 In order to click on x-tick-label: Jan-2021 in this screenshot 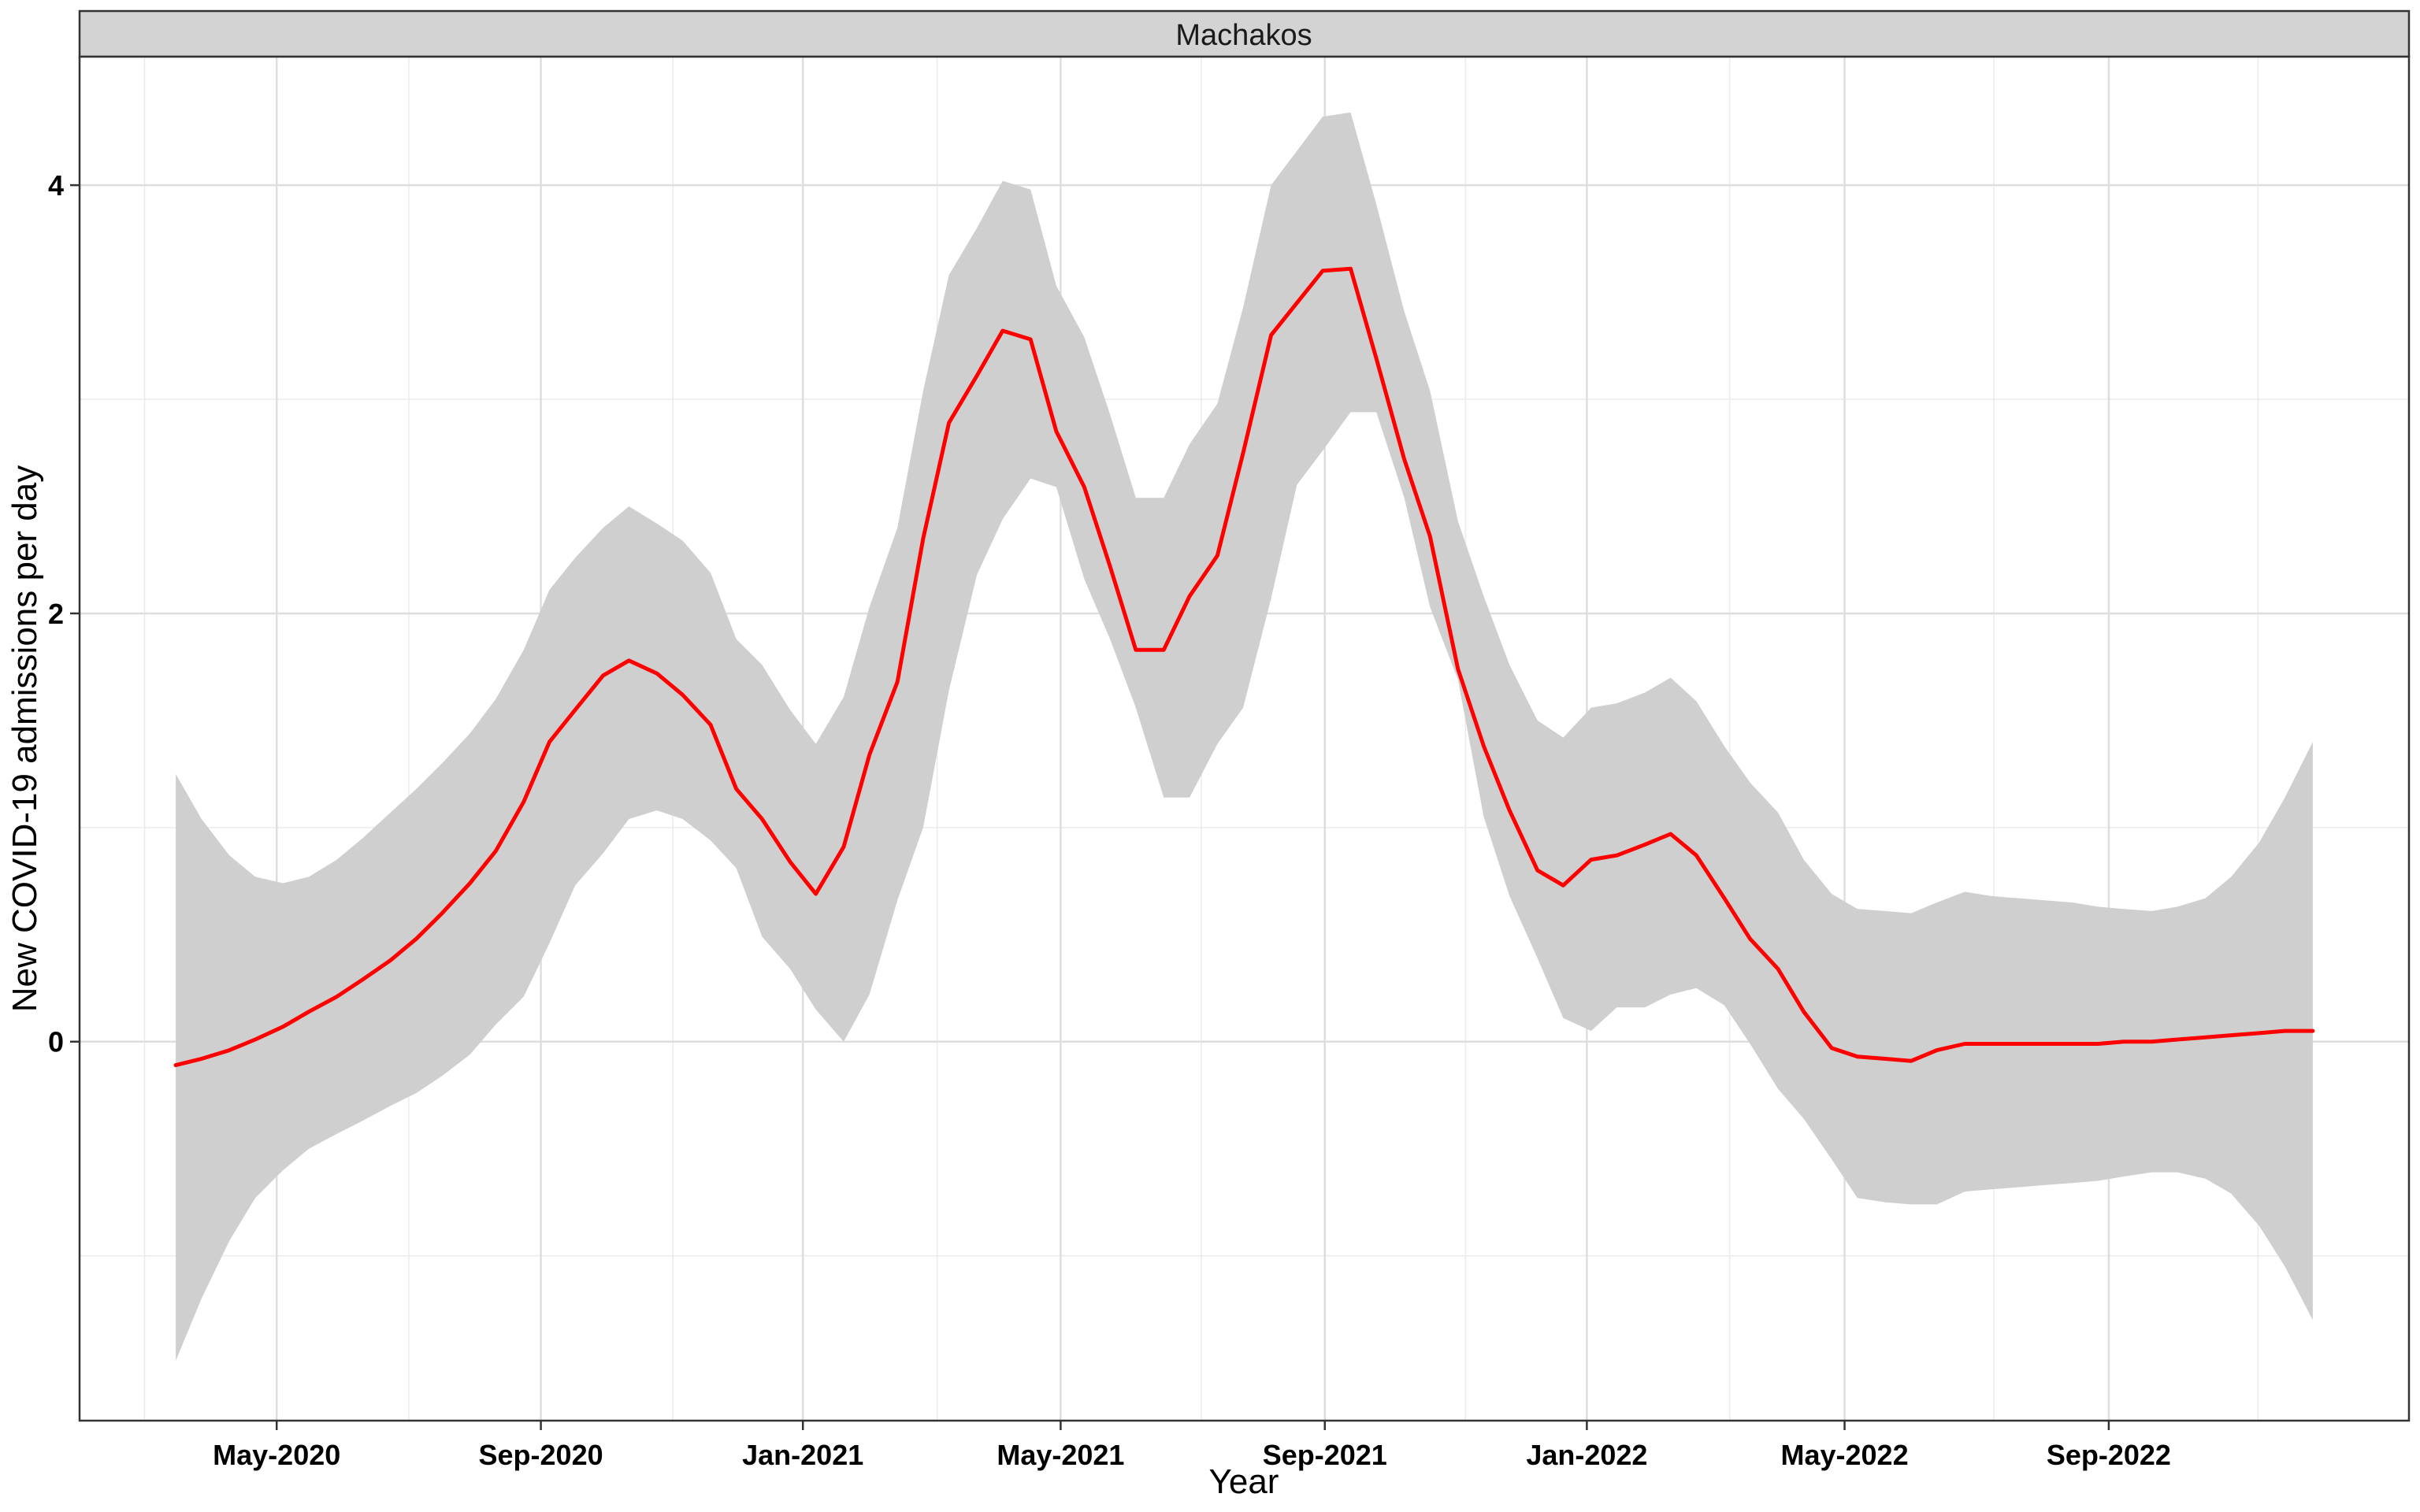, I will do `click(802, 1455)`.